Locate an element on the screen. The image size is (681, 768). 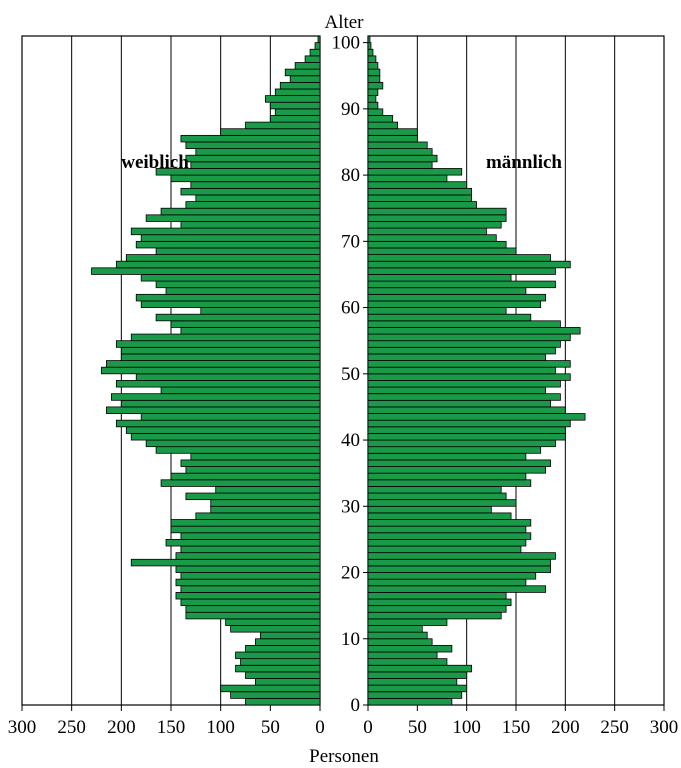
y-tick-label: 60 is located at coordinates (350, 308).